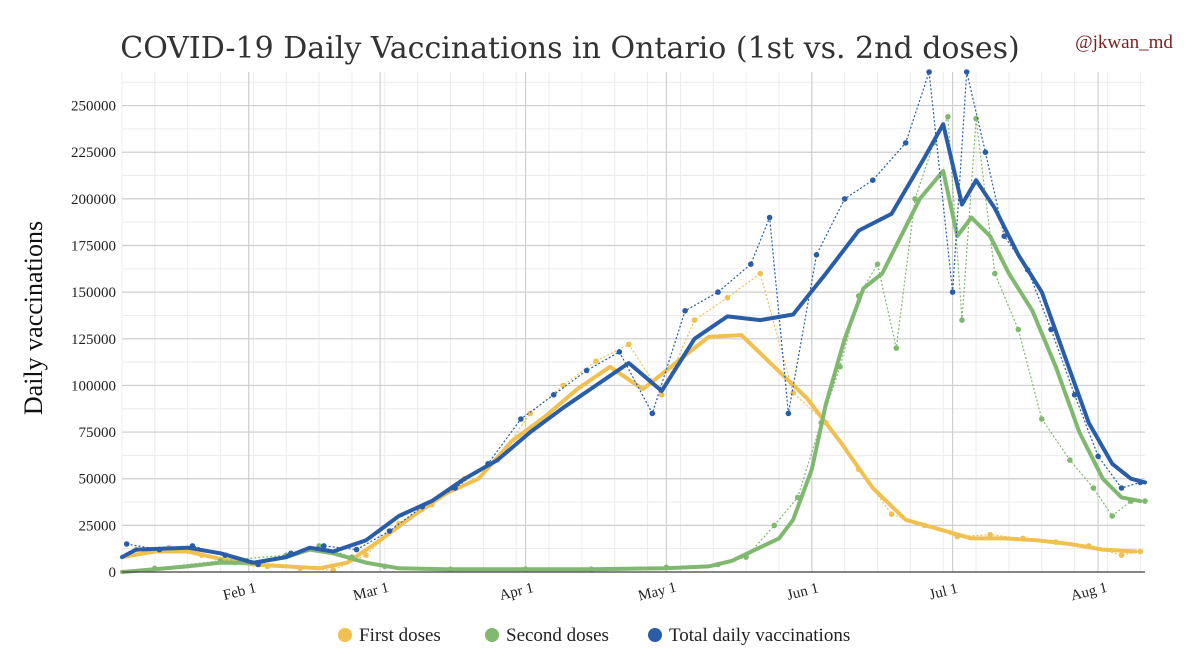 This screenshot has height=672, width=1200. Describe the element at coordinates (1089, 592) in the screenshot. I see `x-tick-label: Aug 1` at that location.